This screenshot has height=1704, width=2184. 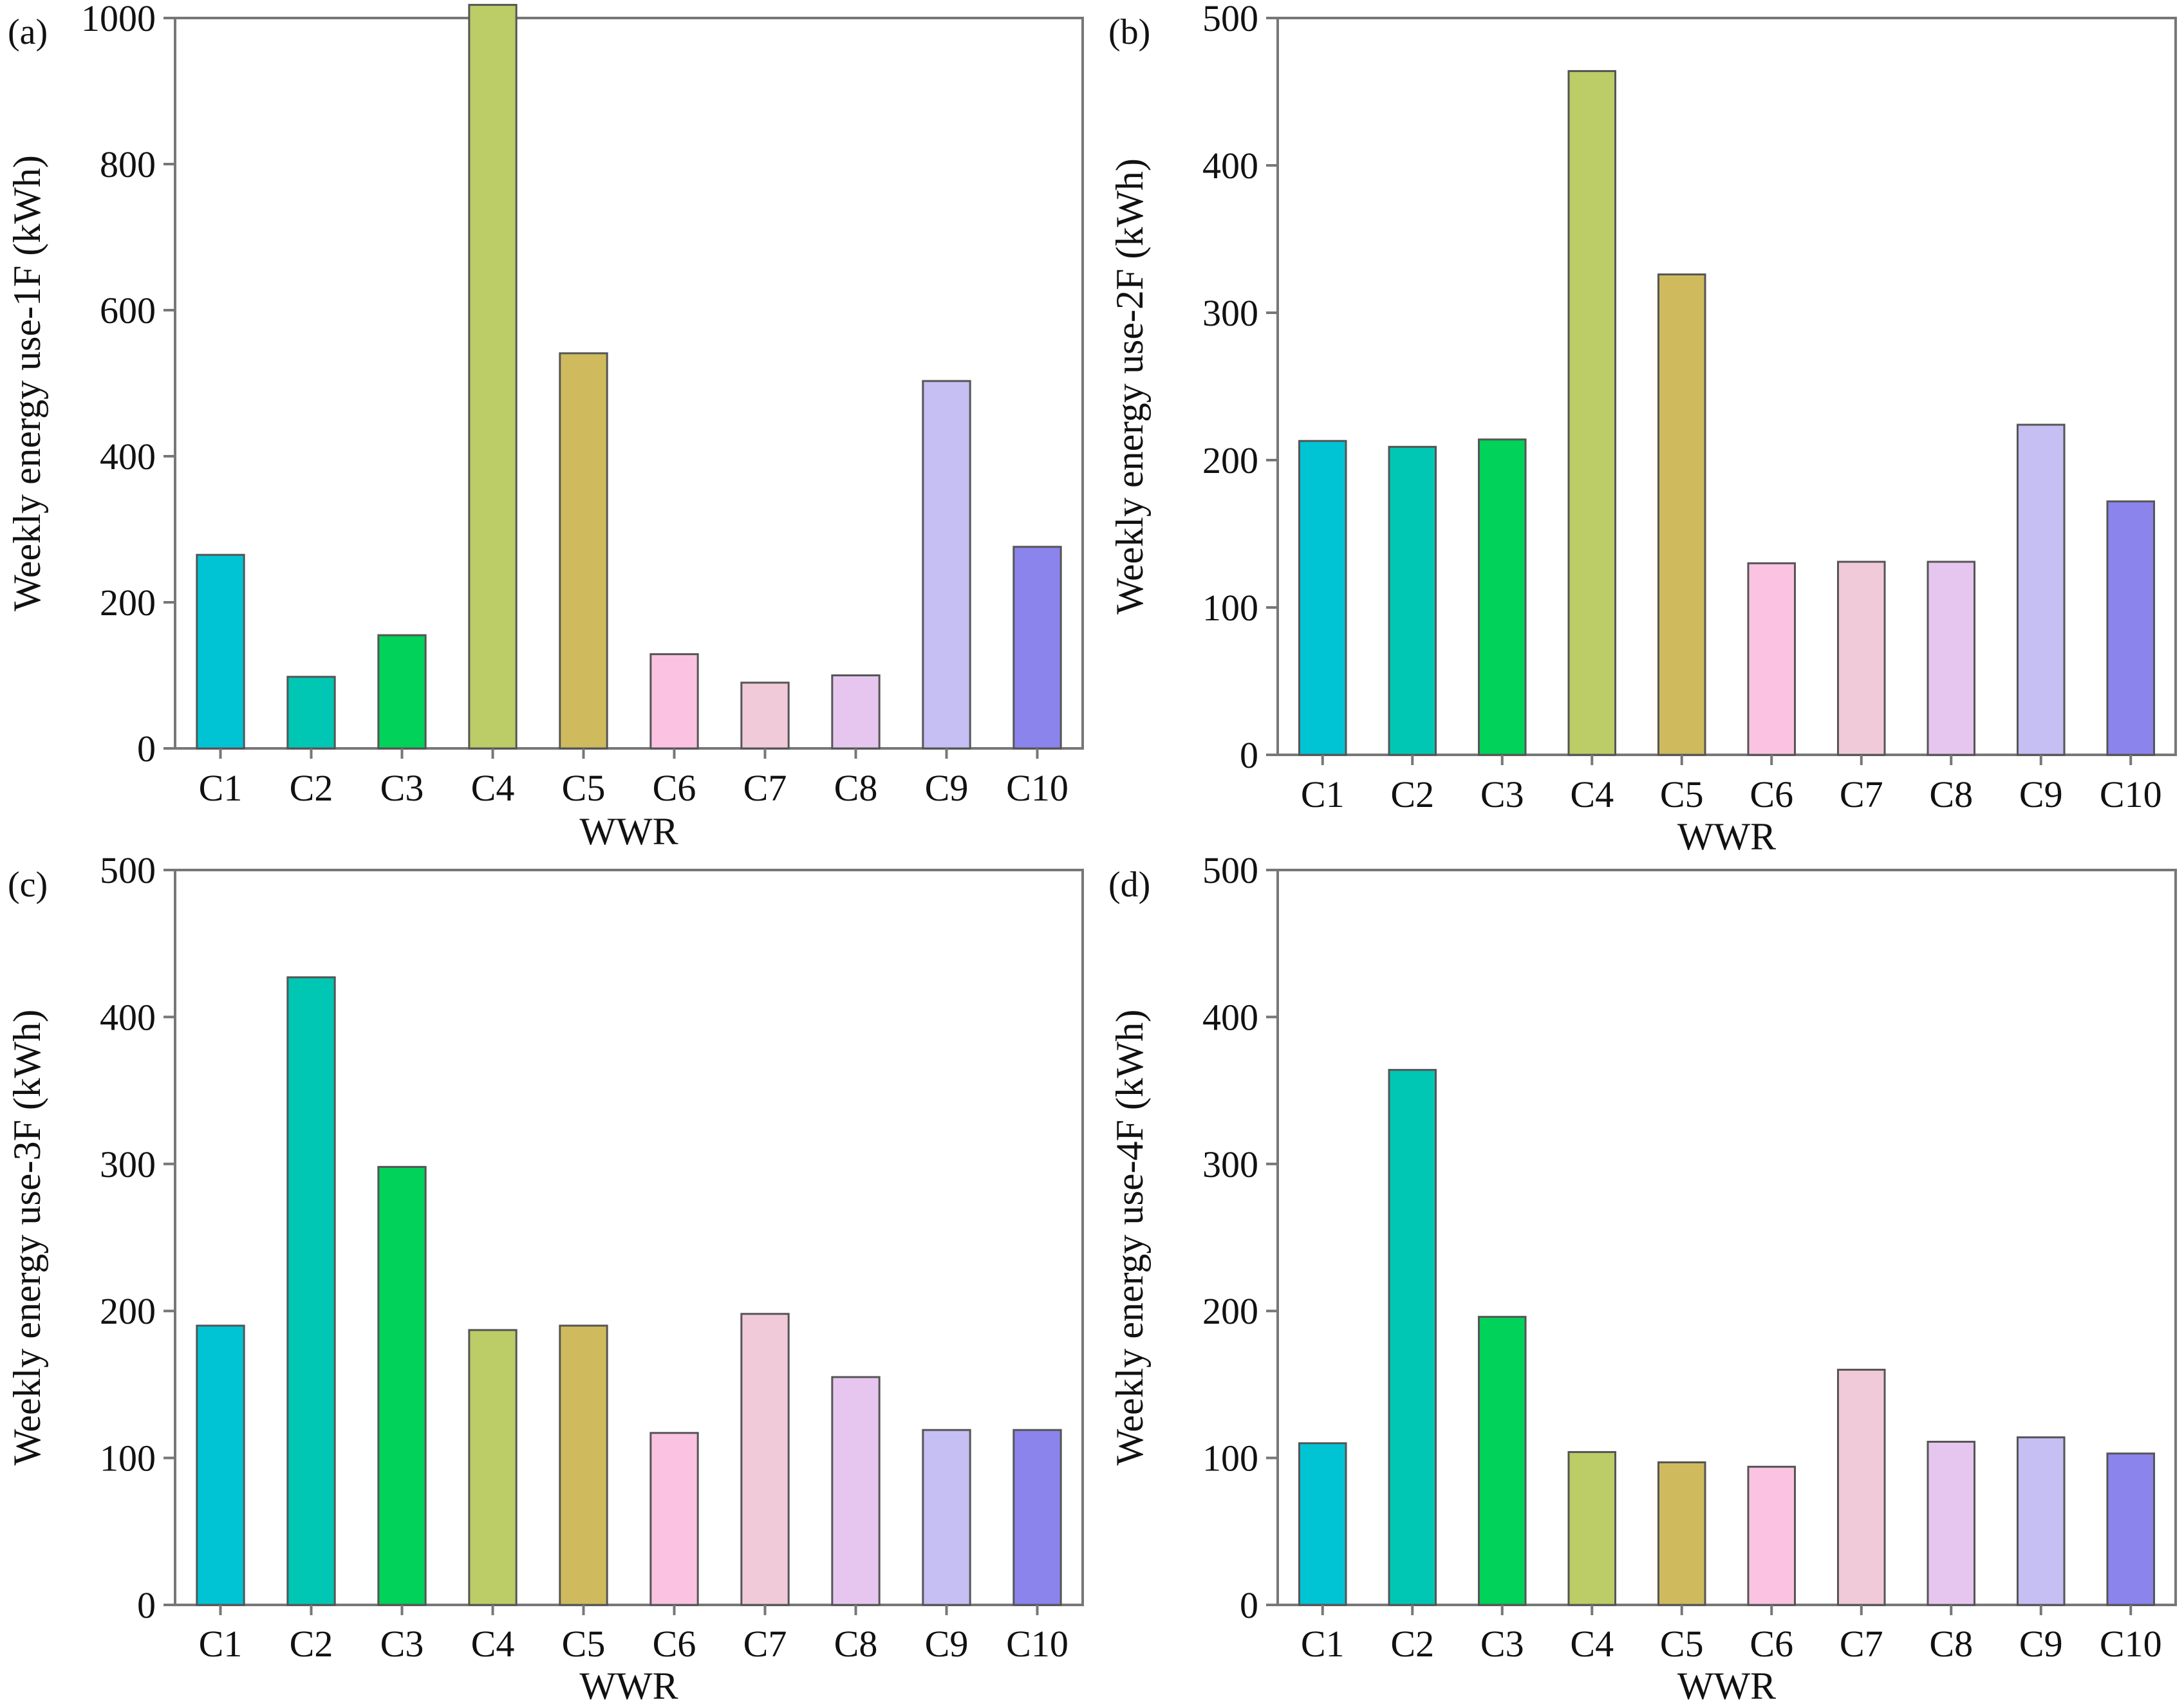 What do you see at coordinates (1681, 1533) in the screenshot?
I see `panel-d-bar-c5` at bounding box center [1681, 1533].